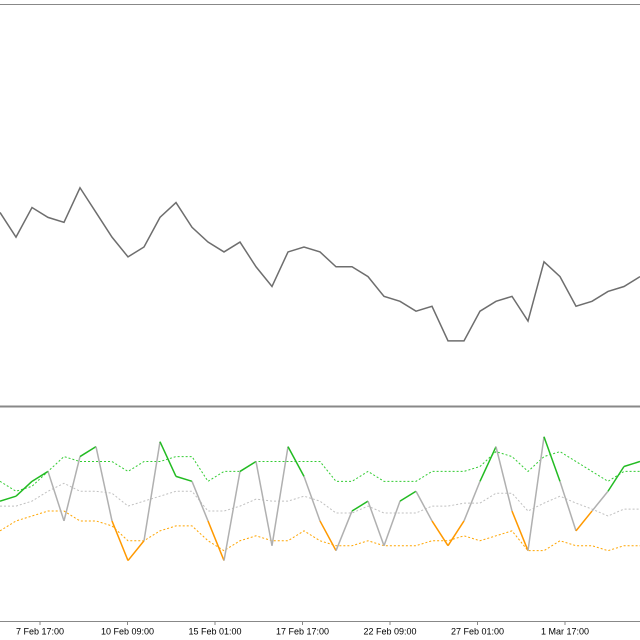 Image resolution: width=640 pixels, height=640 pixels. I want to click on time-label: 15 Feb 01:00, so click(214, 631).